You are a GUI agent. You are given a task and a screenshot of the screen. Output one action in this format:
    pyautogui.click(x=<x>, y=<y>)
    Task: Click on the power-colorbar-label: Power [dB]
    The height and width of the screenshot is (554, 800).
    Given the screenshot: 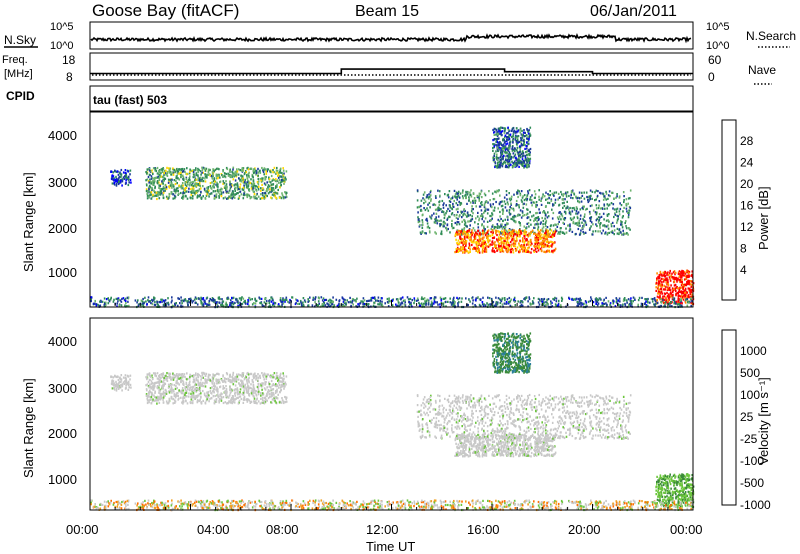 What is the action you would take?
    pyautogui.click(x=763, y=218)
    